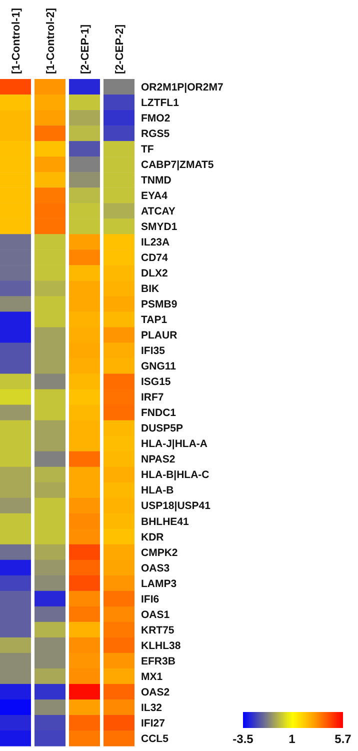 The height and width of the screenshot is (751, 358). I want to click on y-tick-label: IL23A, so click(155, 242).